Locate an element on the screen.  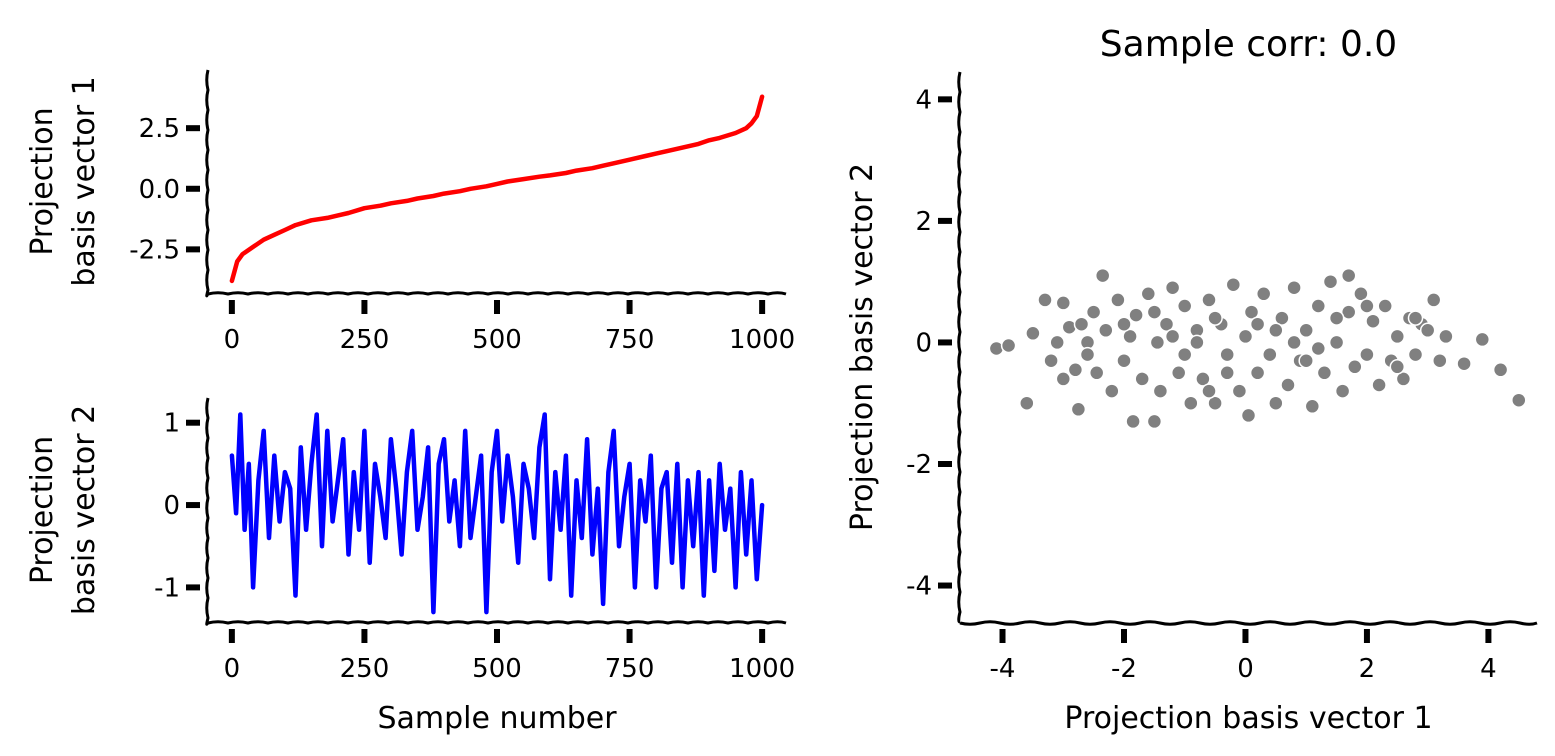
y-tick-label: -2 is located at coordinates (919, 465).